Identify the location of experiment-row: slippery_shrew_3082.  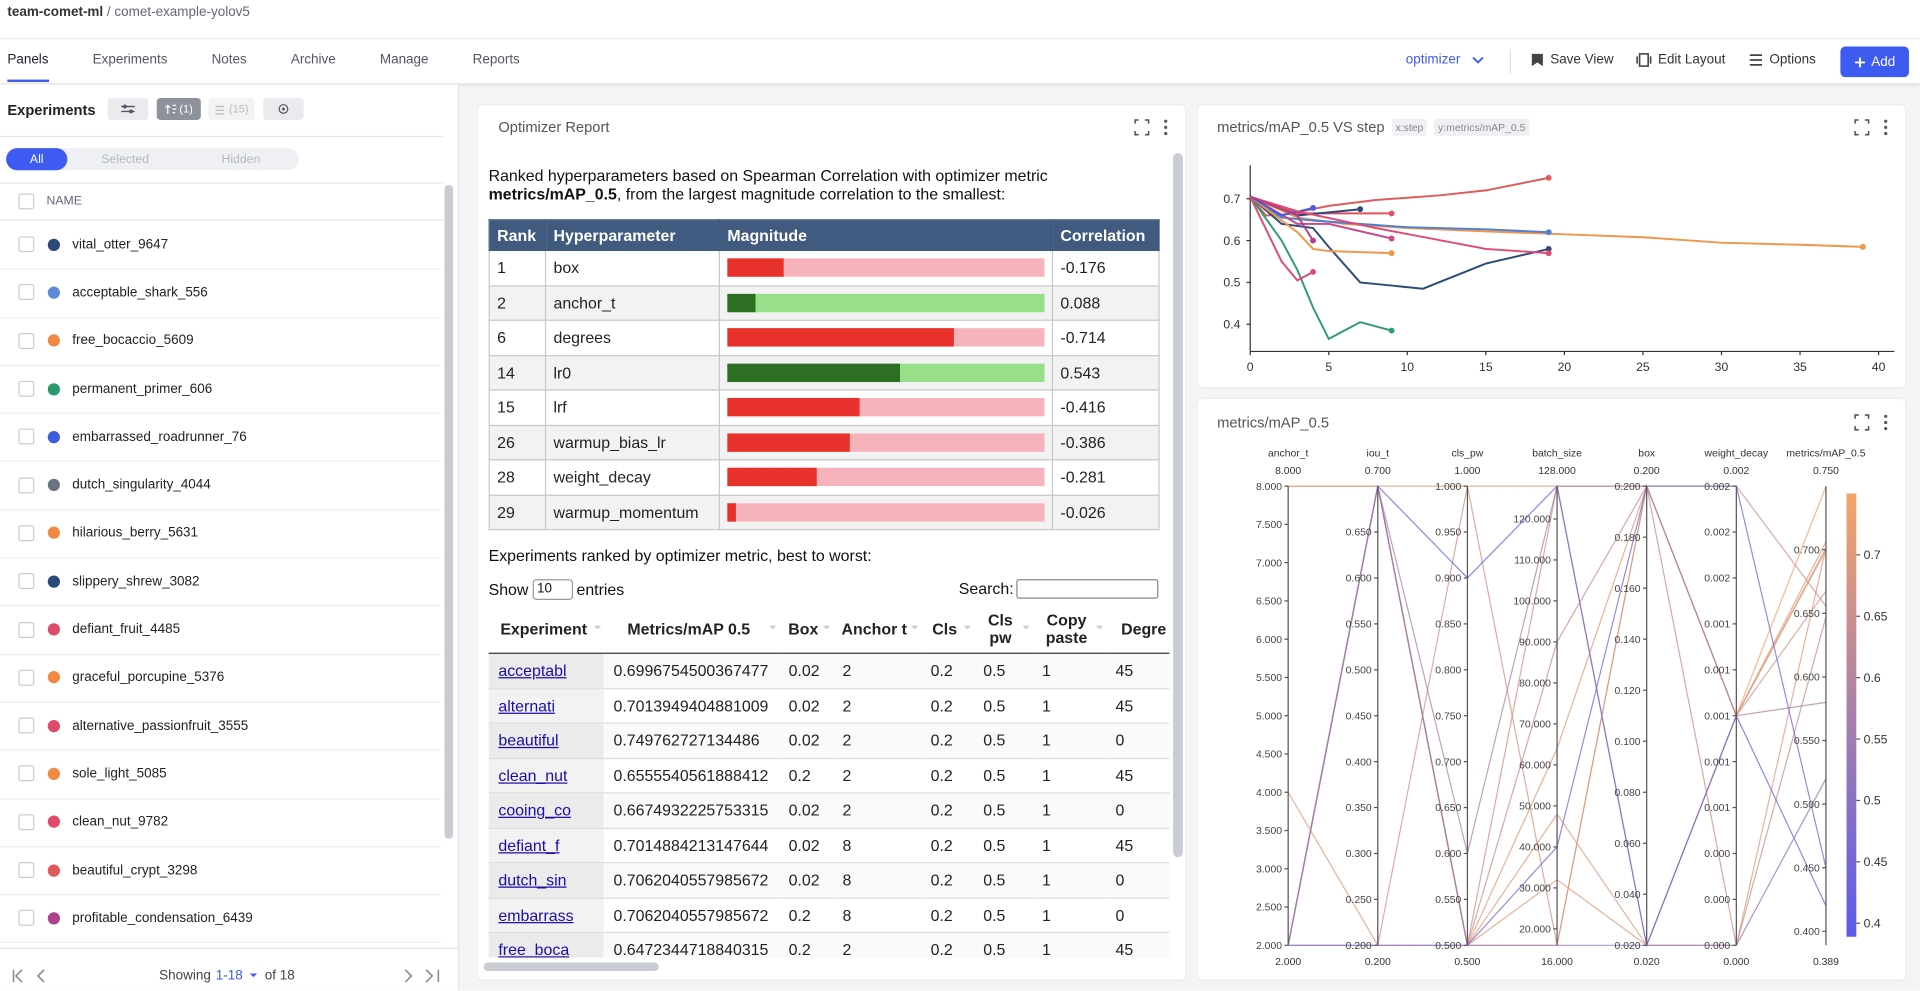
(220, 582).